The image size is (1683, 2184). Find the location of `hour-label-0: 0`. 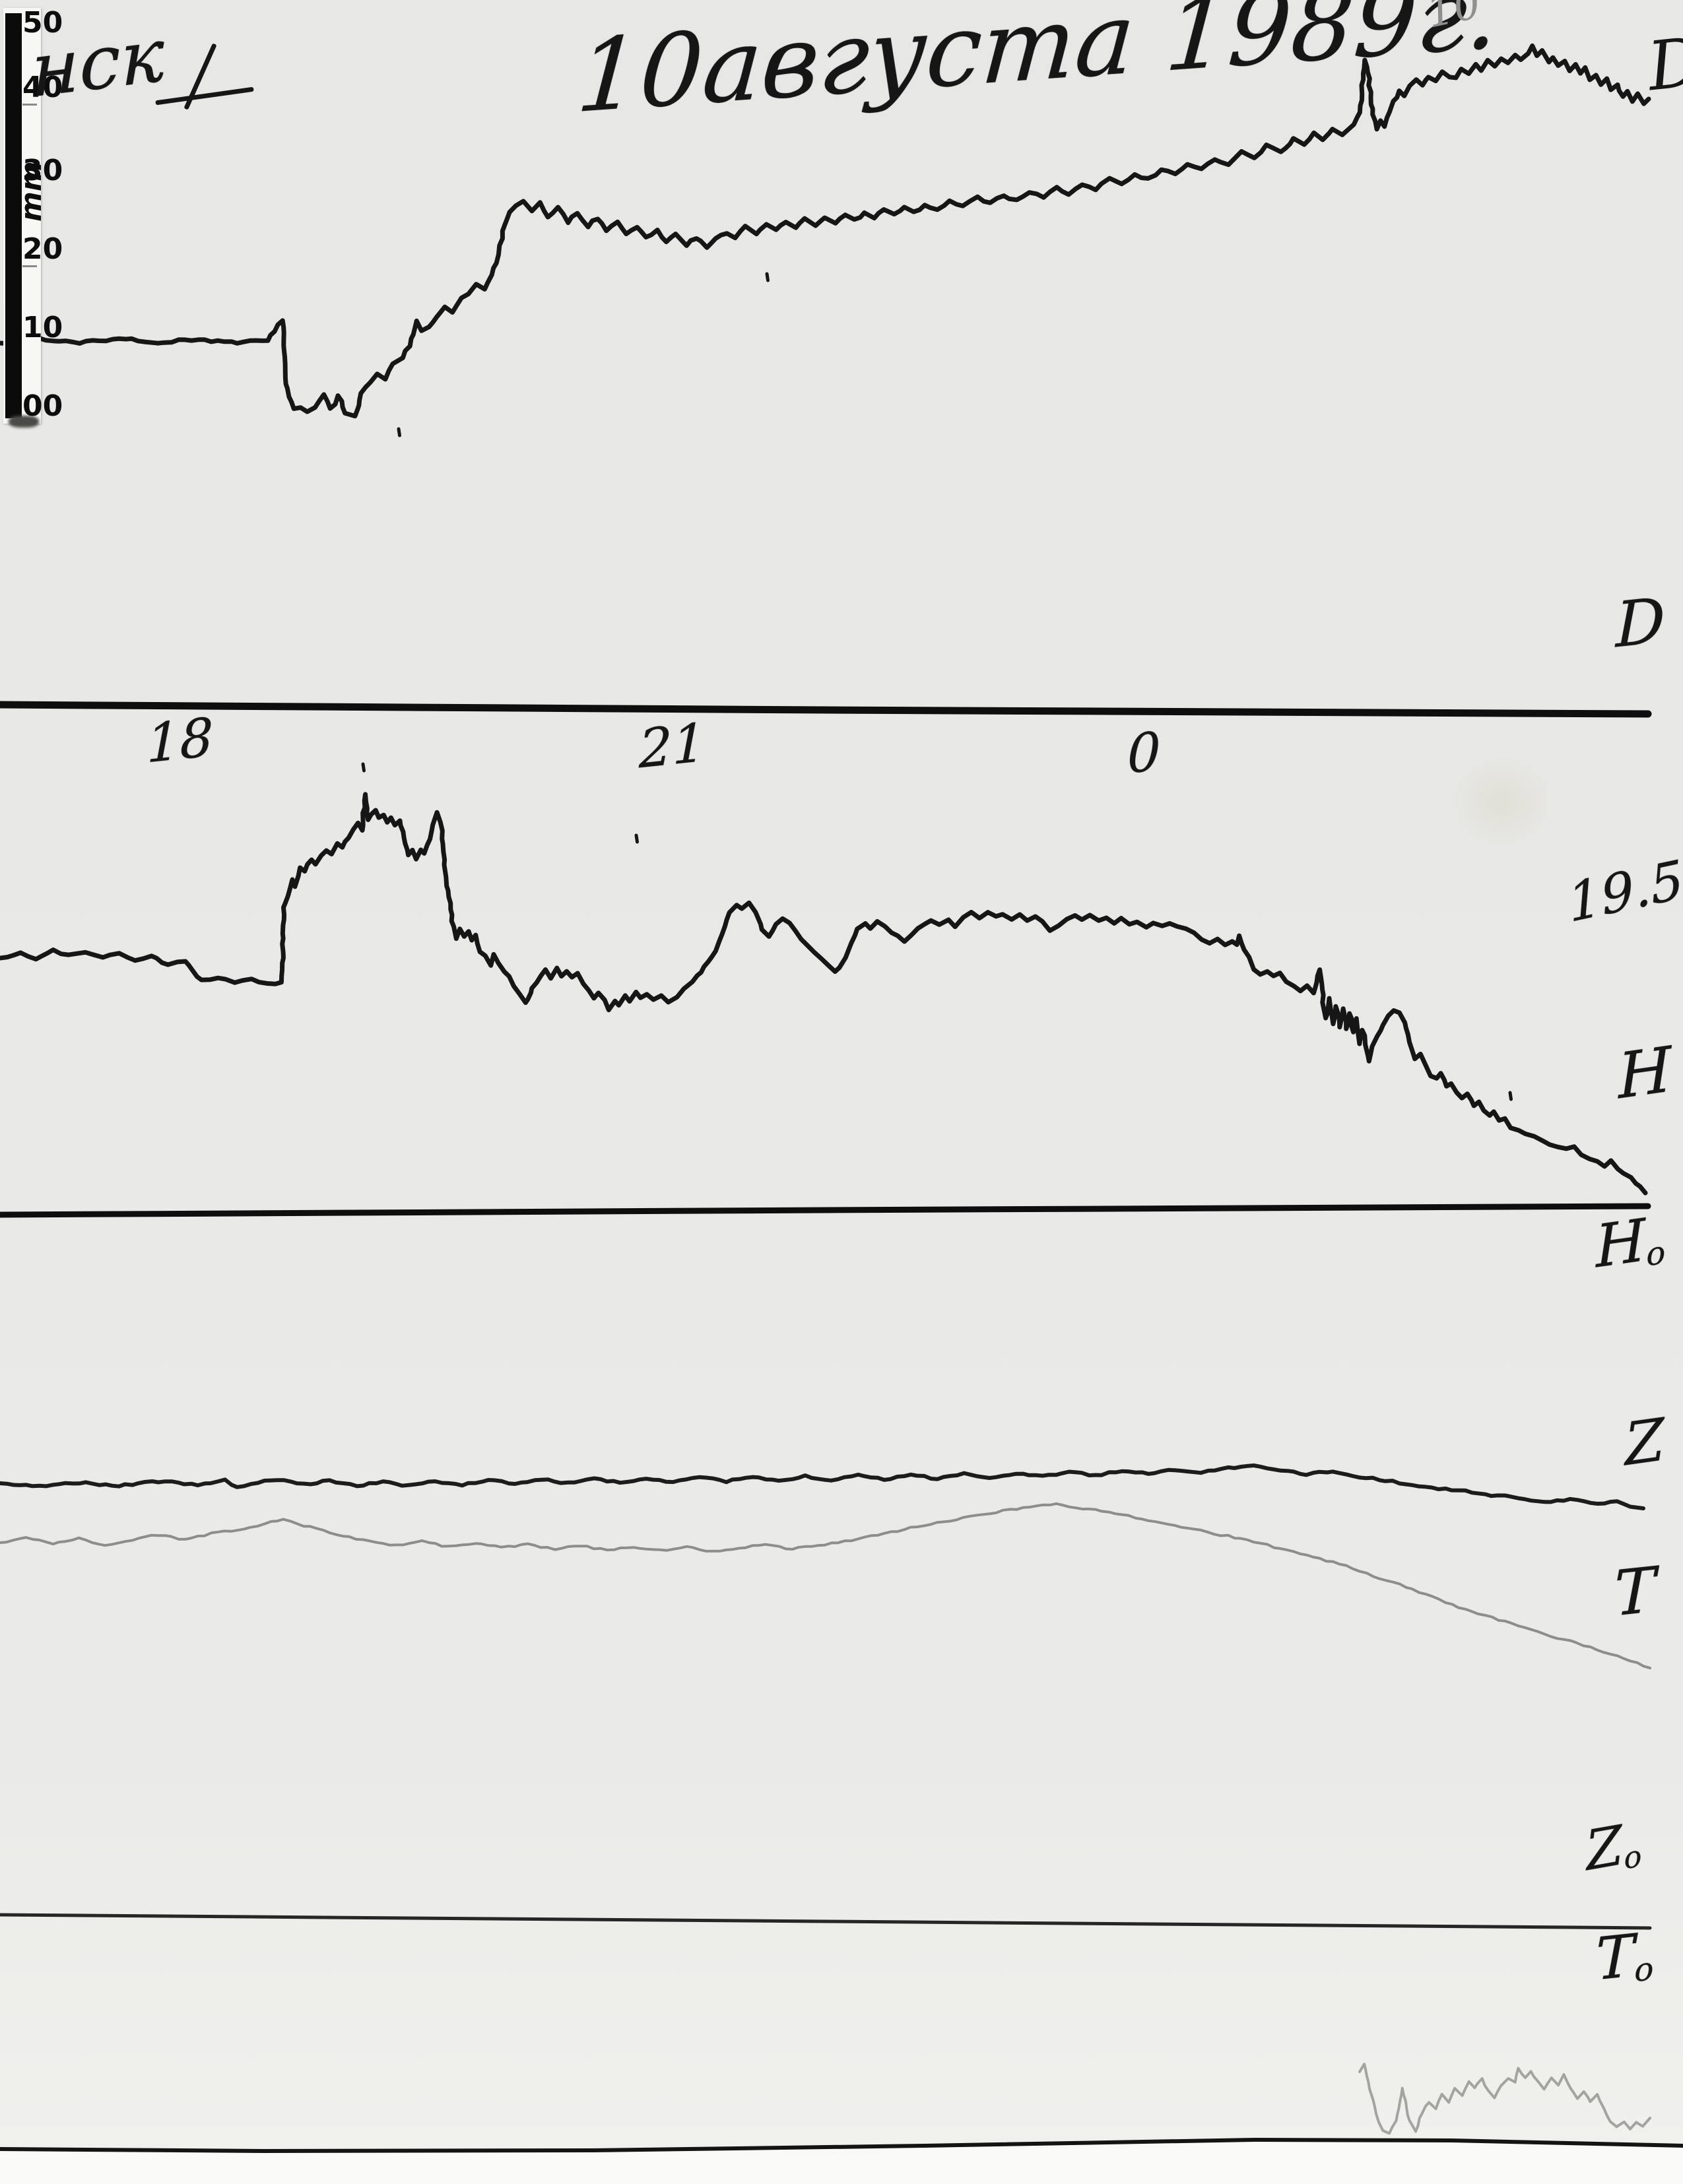

hour-label-0: 0 is located at coordinates (1144, 753).